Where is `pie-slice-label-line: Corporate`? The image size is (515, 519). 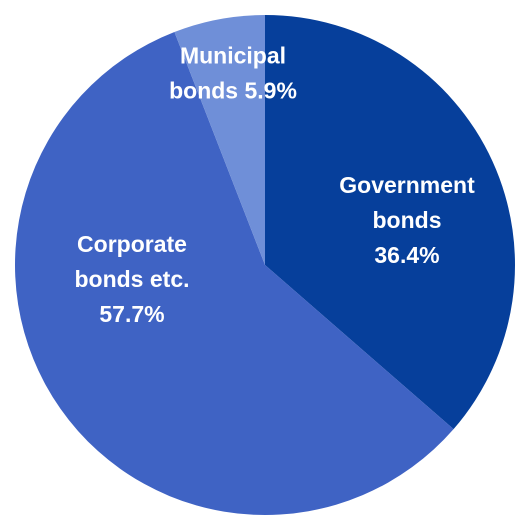 pie-slice-label-line: Corporate is located at coordinates (132, 244).